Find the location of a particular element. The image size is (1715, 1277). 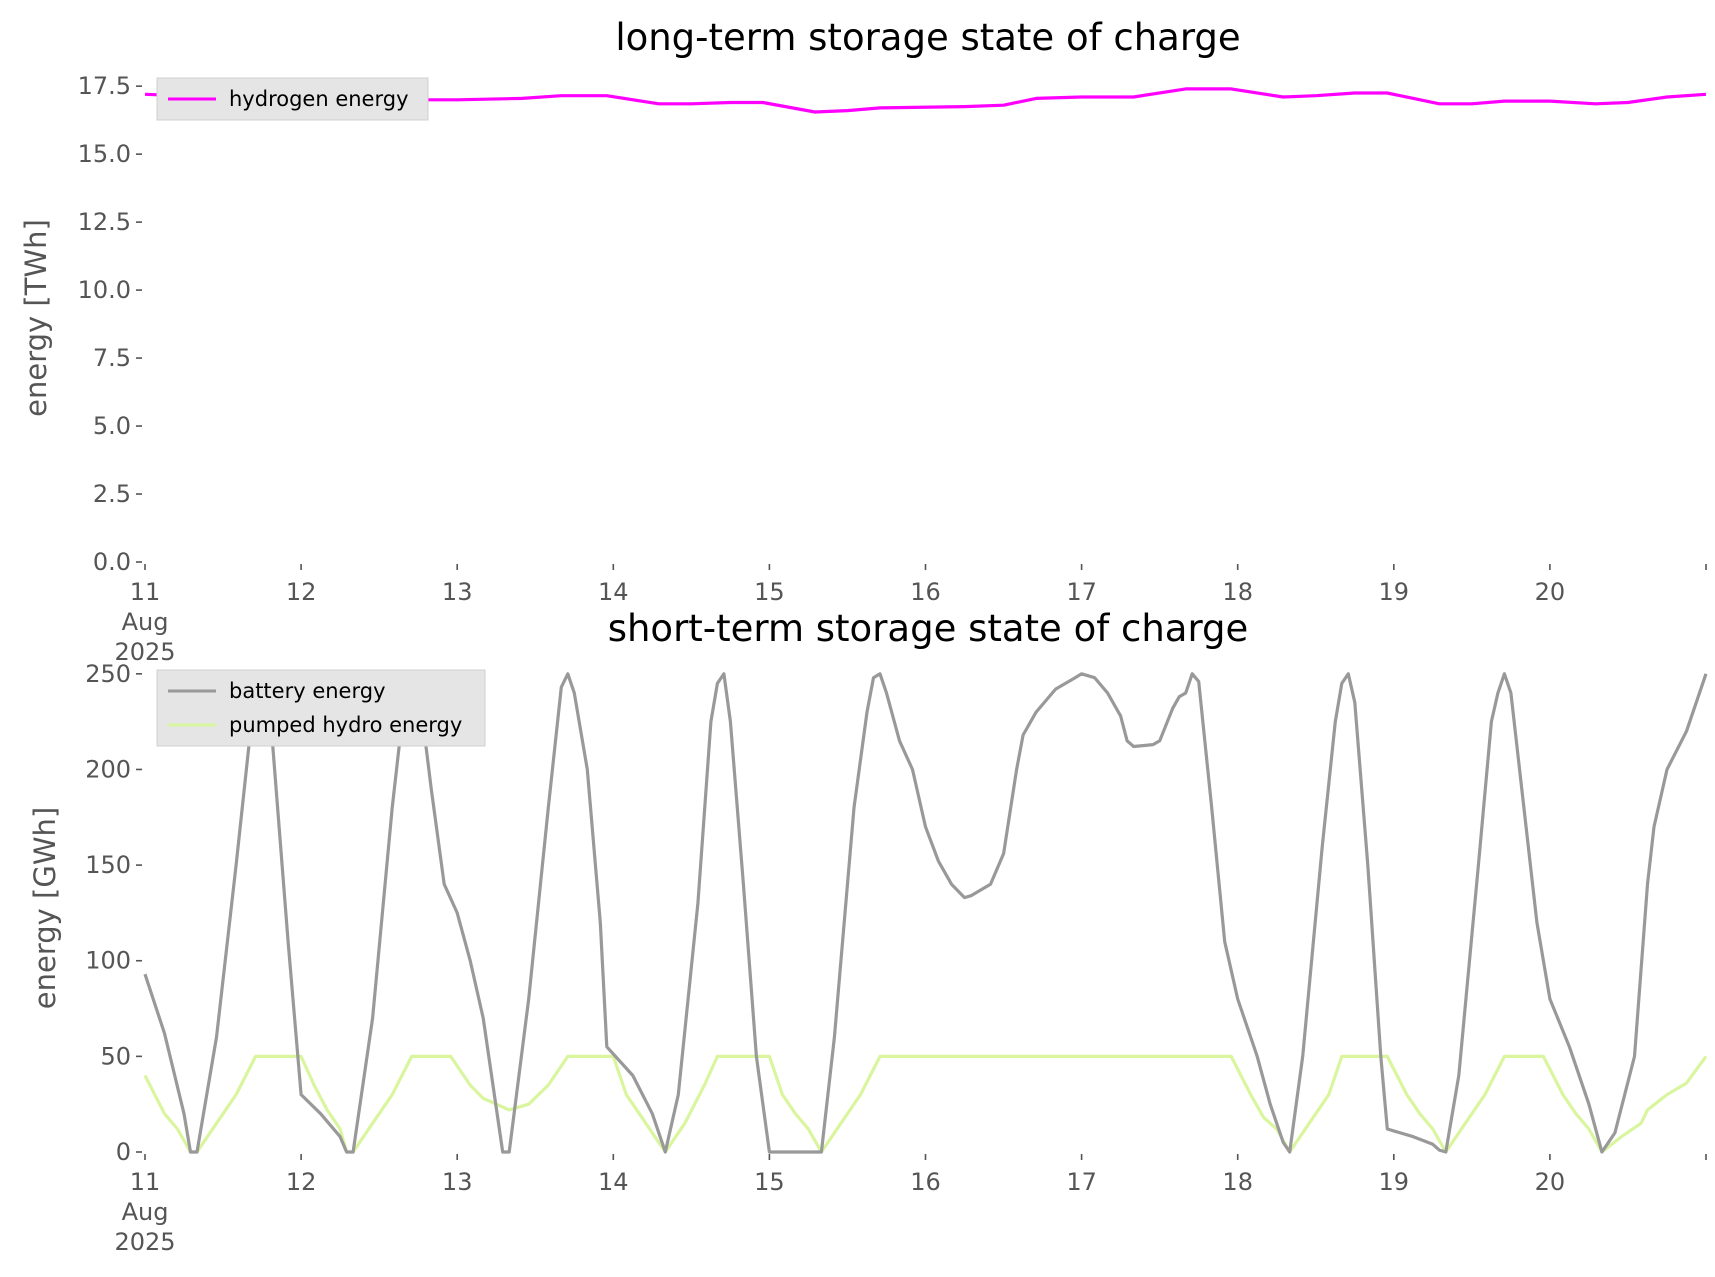

y-tick-label: 50 is located at coordinates (115, 1056).